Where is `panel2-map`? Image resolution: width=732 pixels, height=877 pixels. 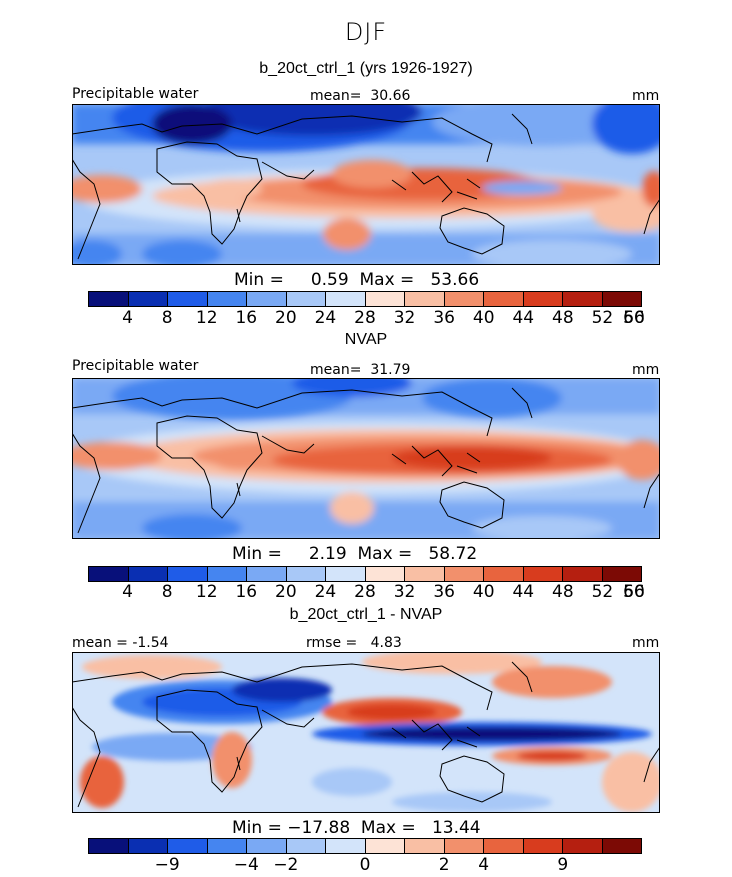 panel2-map is located at coordinates (366, 458).